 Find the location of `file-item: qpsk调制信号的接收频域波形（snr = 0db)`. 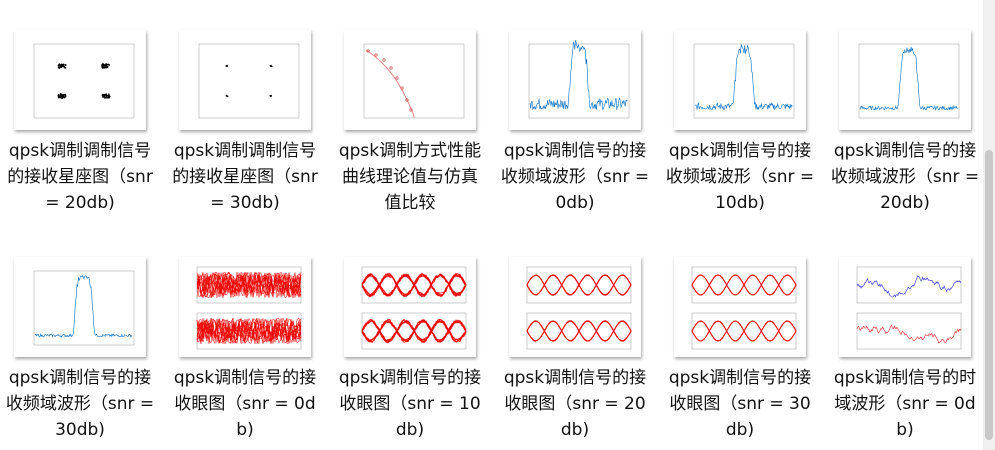

file-item: qpsk调制信号的接收频域波形（snr = 0db) is located at coordinates (575, 130).